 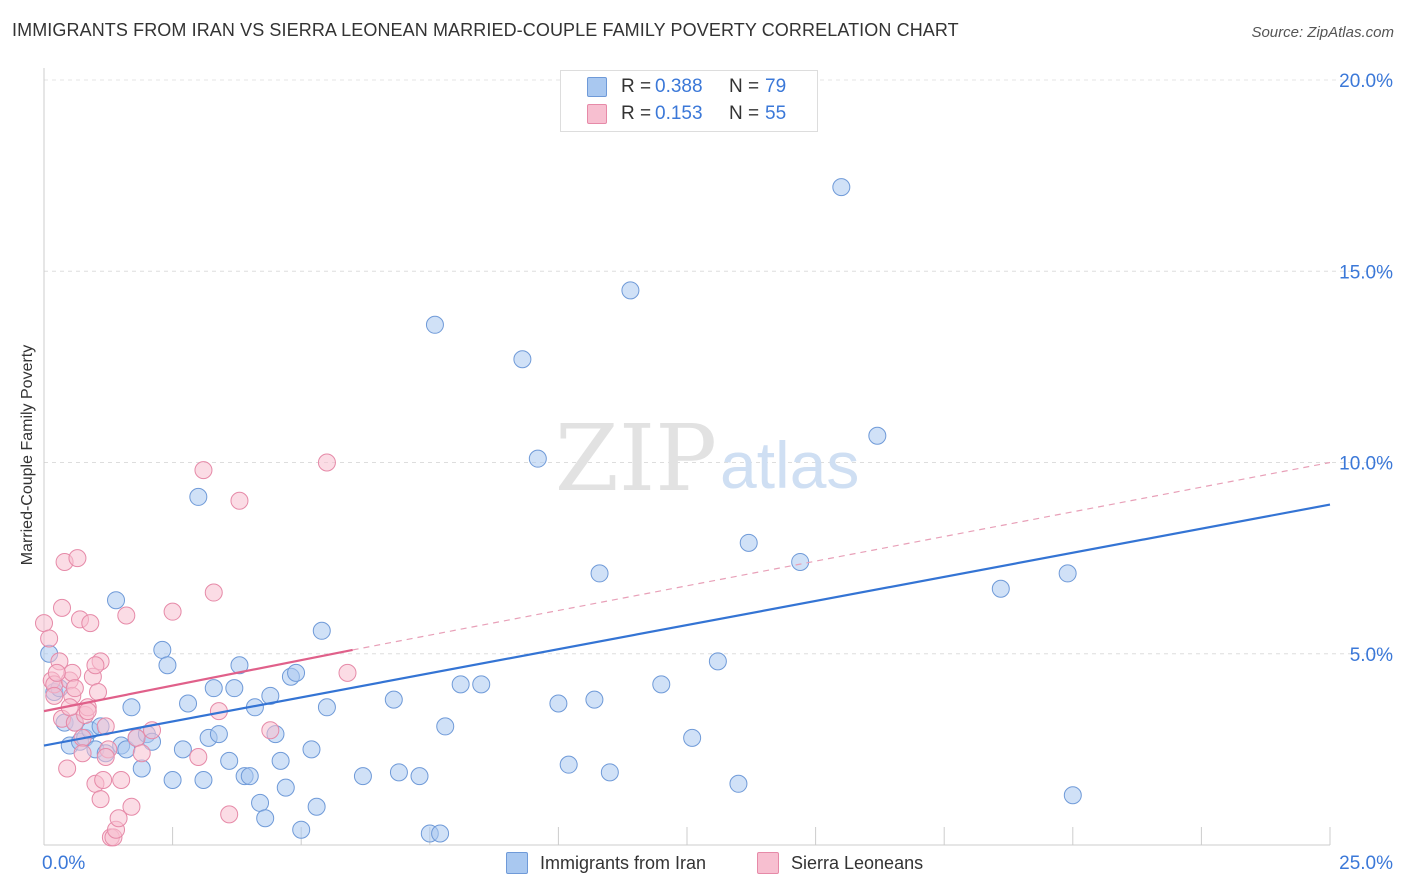 I want to click on bottom-legend-swatch-sierra-leonean, so click(x=768, y=863).